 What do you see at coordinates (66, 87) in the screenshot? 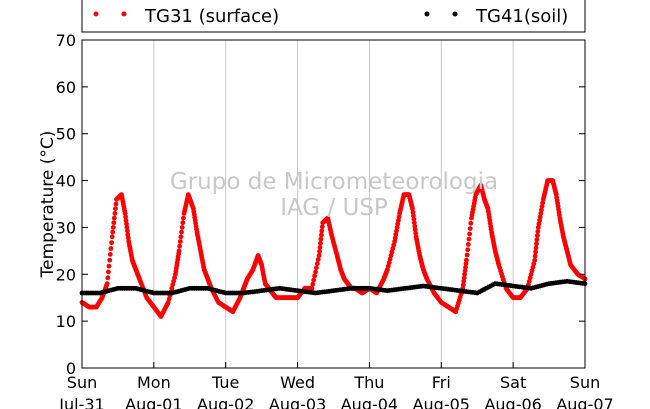
I see `y-tick-label: 60` at bounding box center [66, 87].